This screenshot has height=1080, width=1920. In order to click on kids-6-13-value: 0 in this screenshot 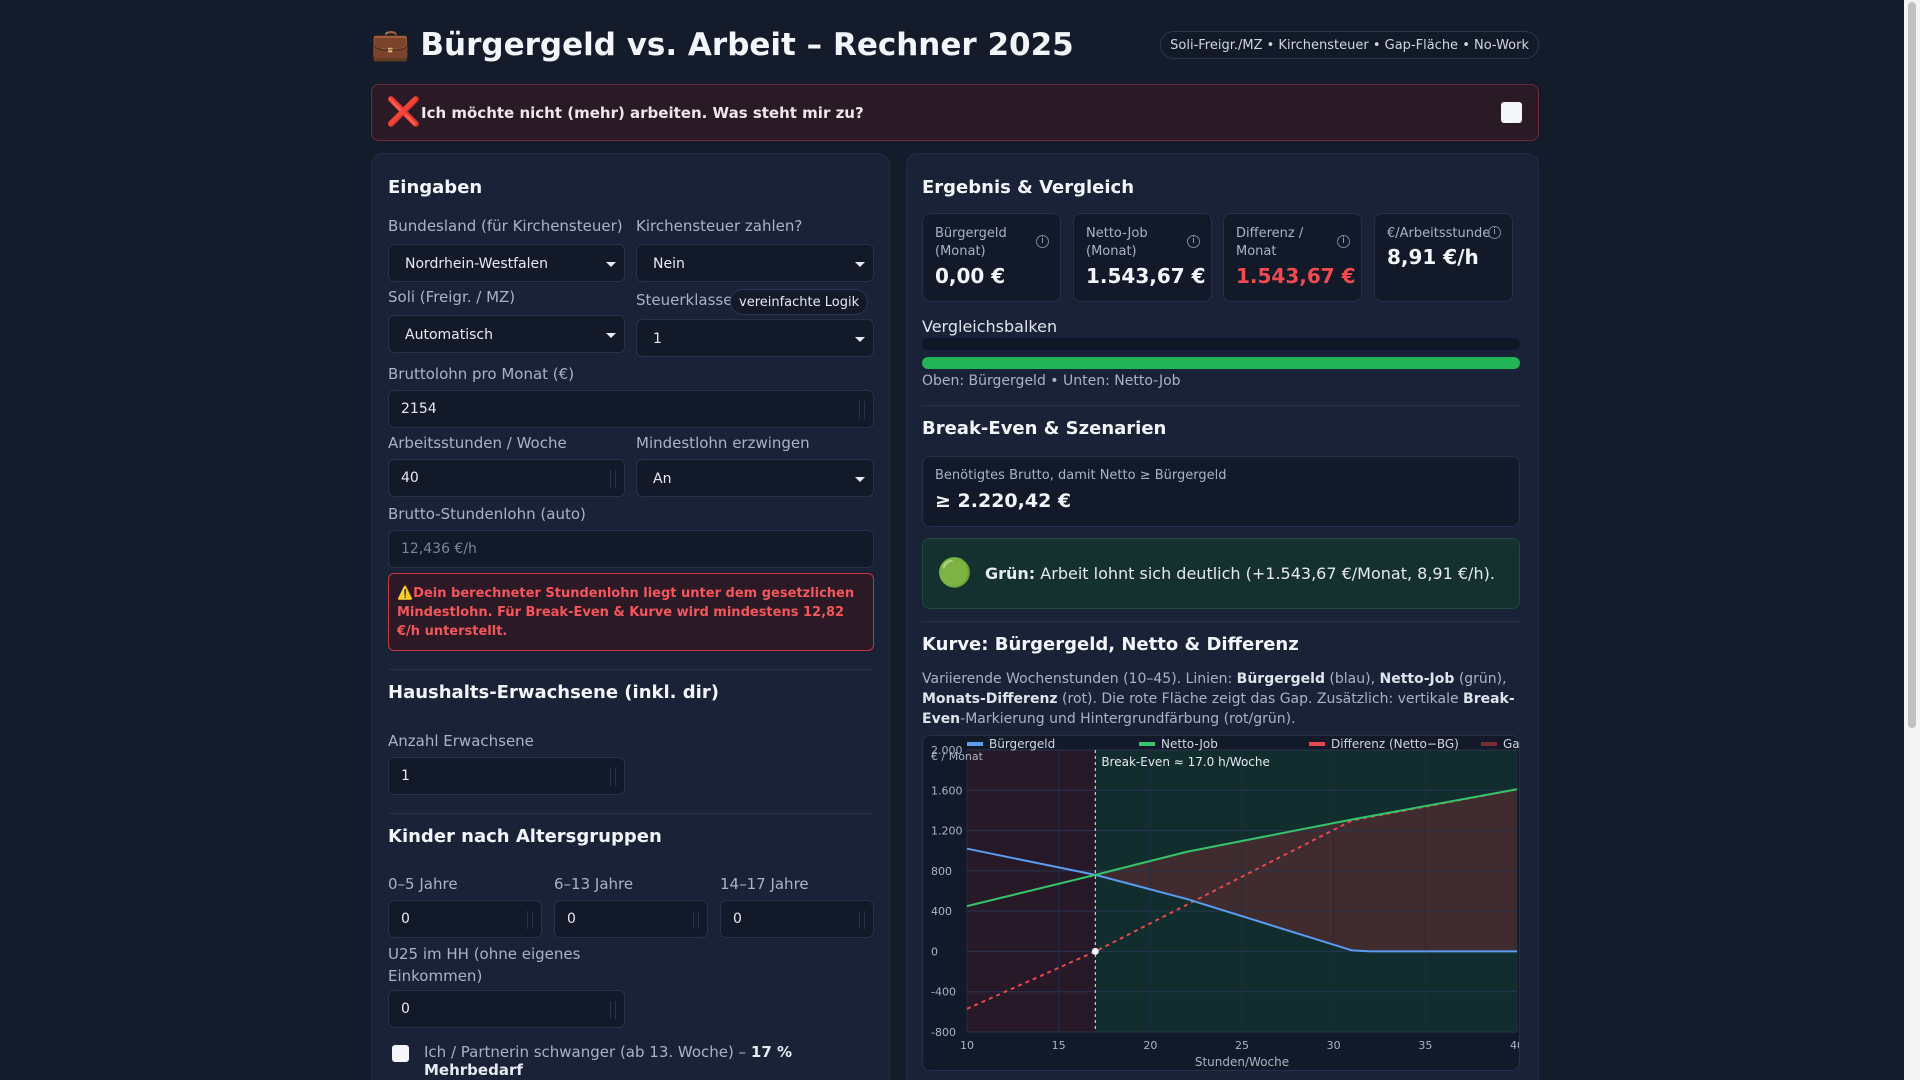, I will do `click(571, 919)`.